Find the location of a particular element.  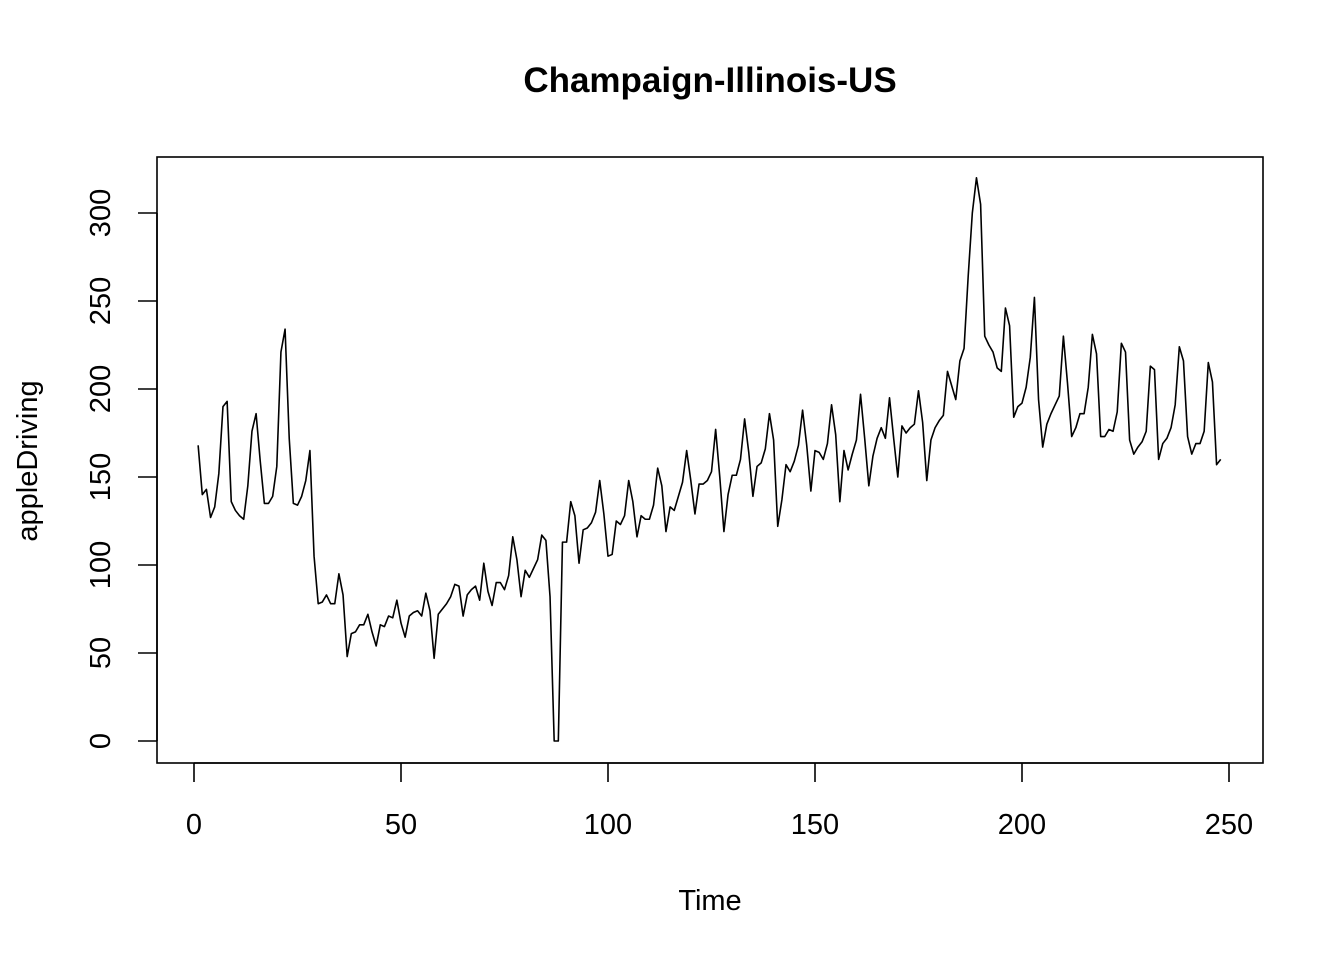

x-tick-label: 100 is located at coordinates (608, 825).